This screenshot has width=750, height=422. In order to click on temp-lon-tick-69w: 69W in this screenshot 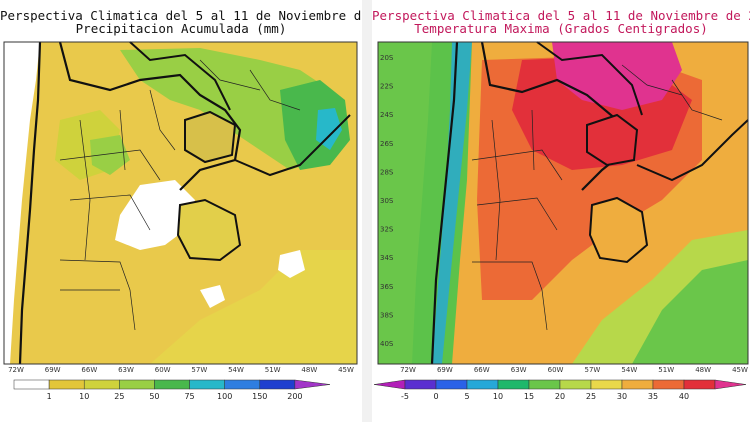, I will do `click(445, 370)`.